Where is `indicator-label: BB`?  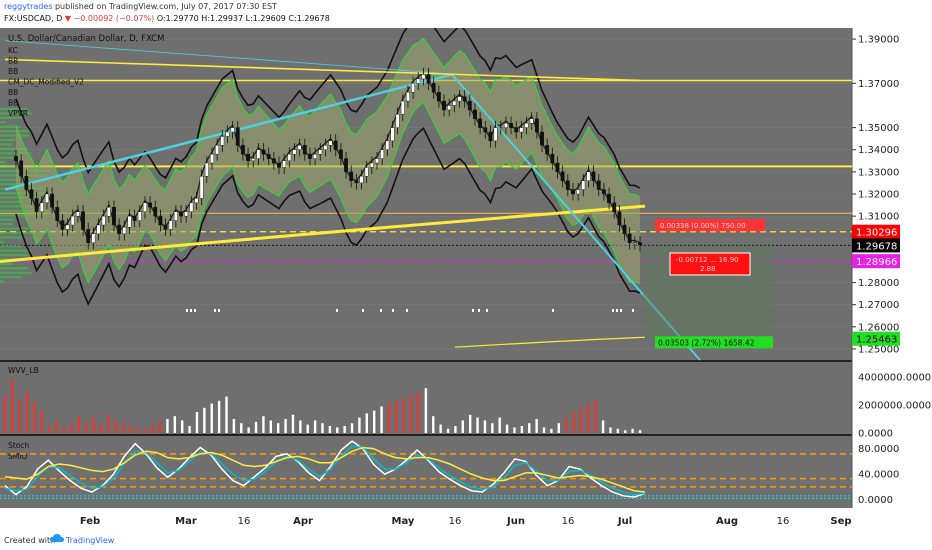 indicator-label: BB is located at coordinates (13, 103).